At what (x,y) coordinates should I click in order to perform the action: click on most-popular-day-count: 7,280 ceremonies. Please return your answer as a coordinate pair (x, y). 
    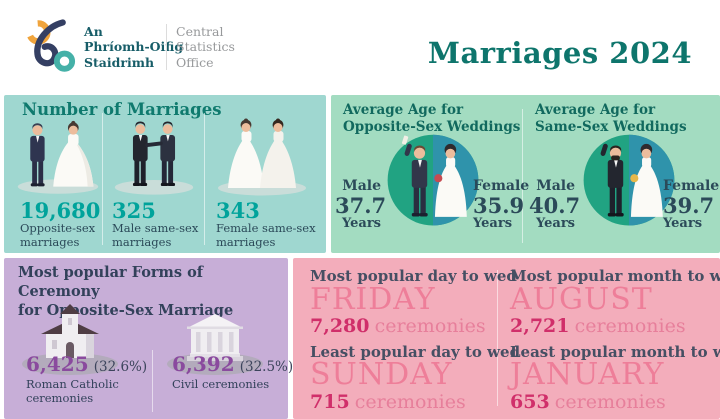
    Looking at the image, I should click on (398, 326).